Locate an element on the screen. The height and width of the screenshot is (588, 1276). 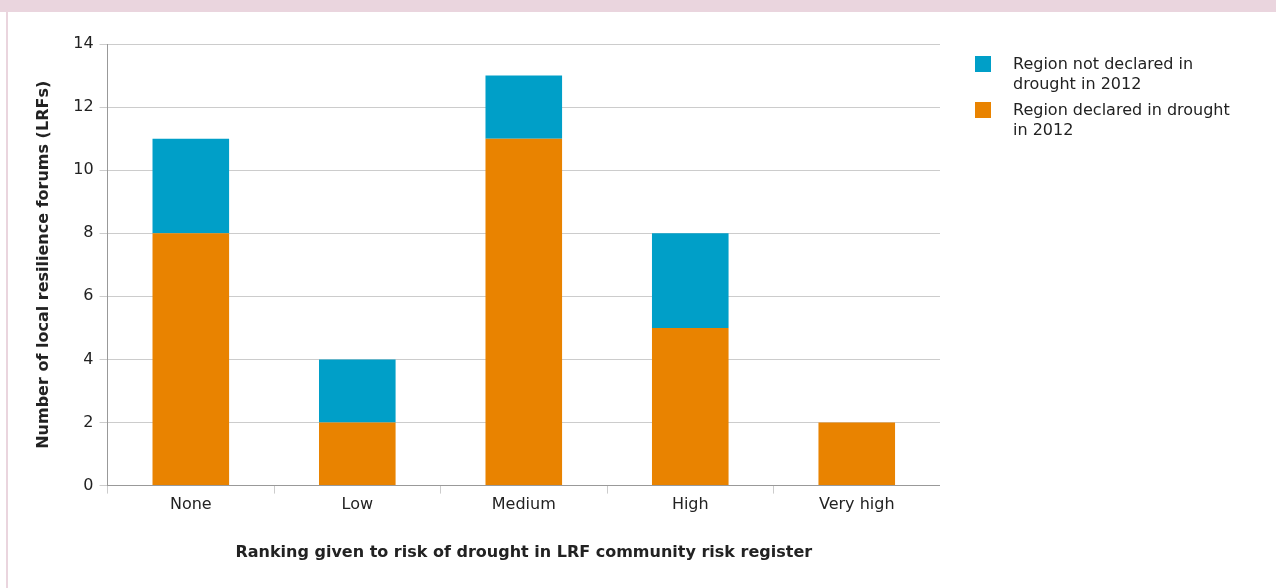
y-tick-label: 6 is located at coordinates (88, 295).